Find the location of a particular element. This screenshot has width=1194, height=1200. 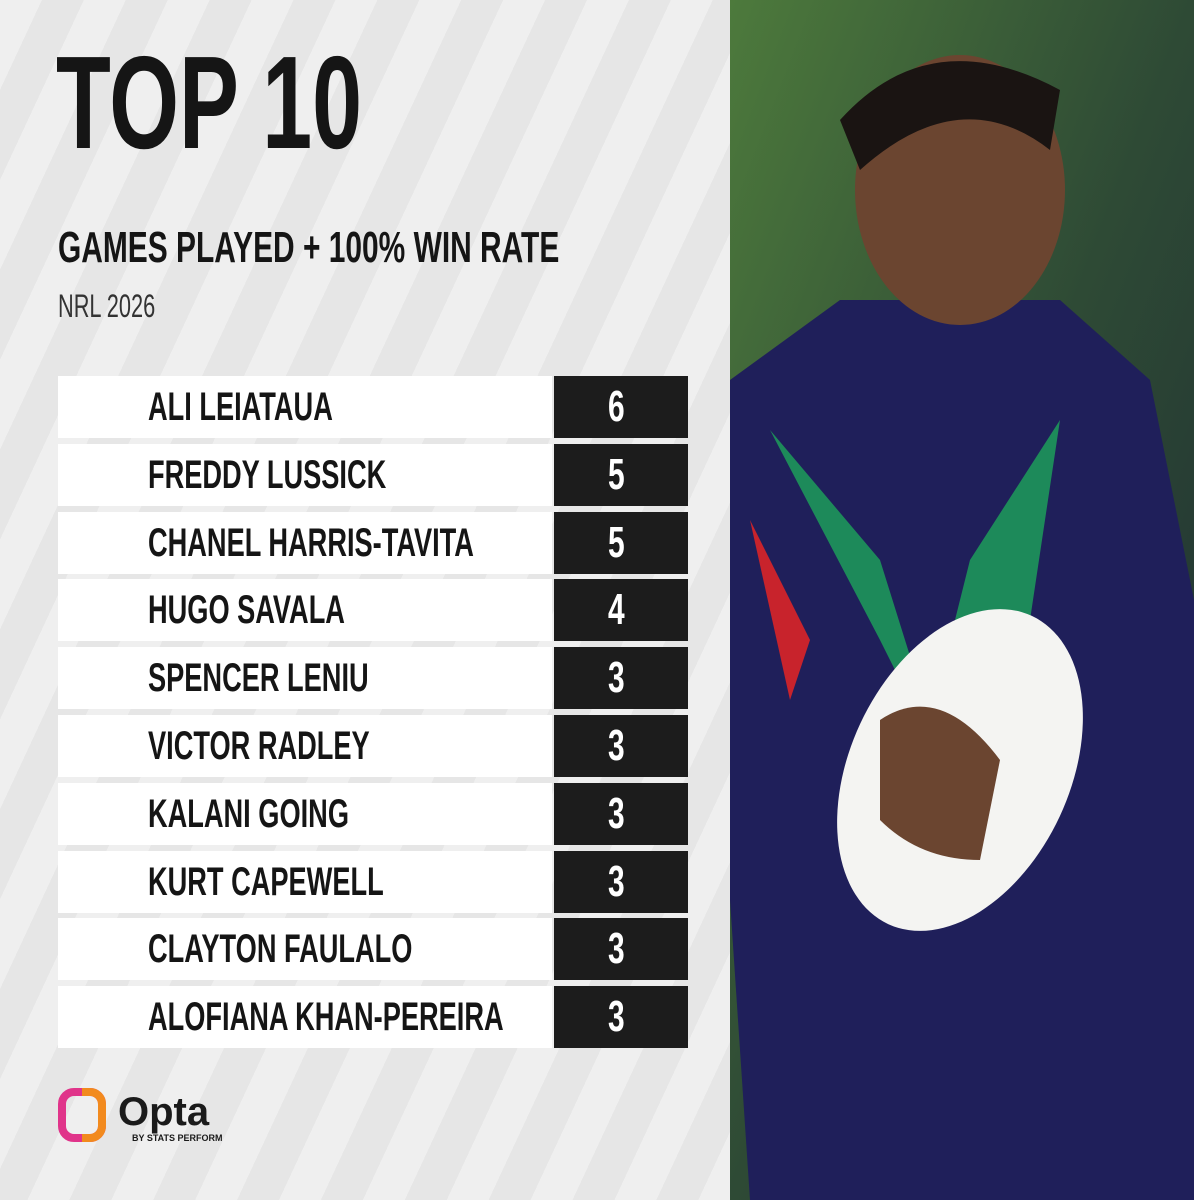

table-row: SPENCER LENIU 3 is located at coordinates (373, 678).